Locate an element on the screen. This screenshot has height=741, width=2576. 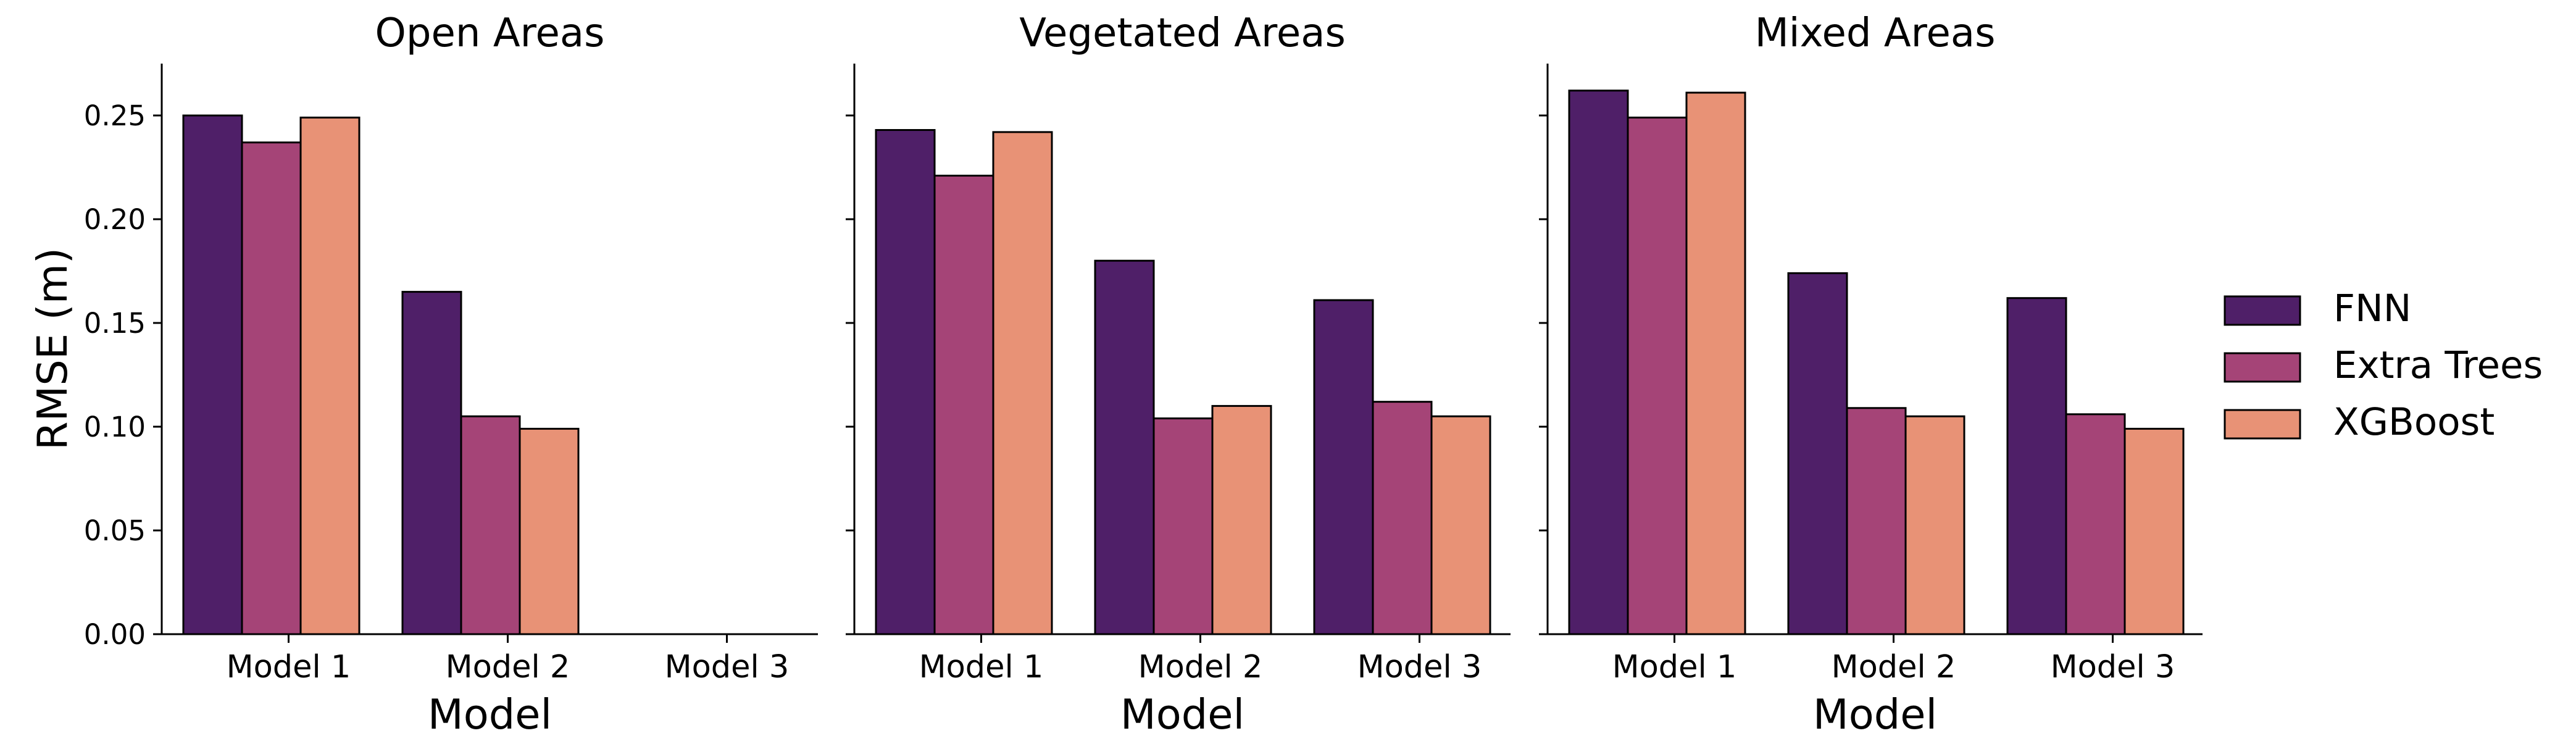
y-tick-label: 0.10 is located at coordinates (115, 427).